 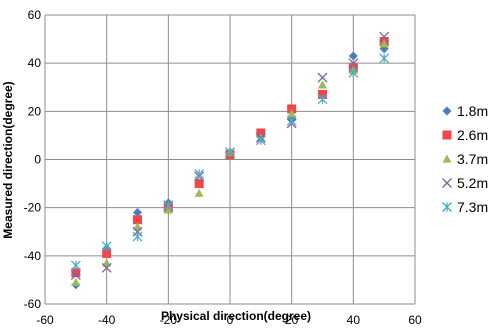 I want to click on legend-item: 1.8m, so click(x=465, y=111).